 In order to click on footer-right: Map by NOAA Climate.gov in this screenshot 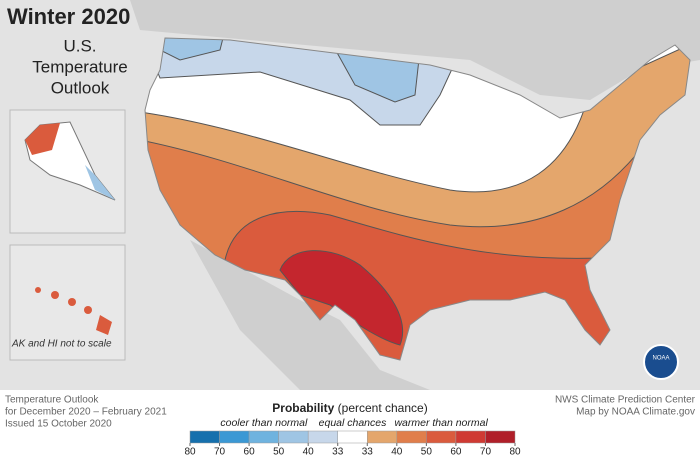, I will do `click(635, 412)`.